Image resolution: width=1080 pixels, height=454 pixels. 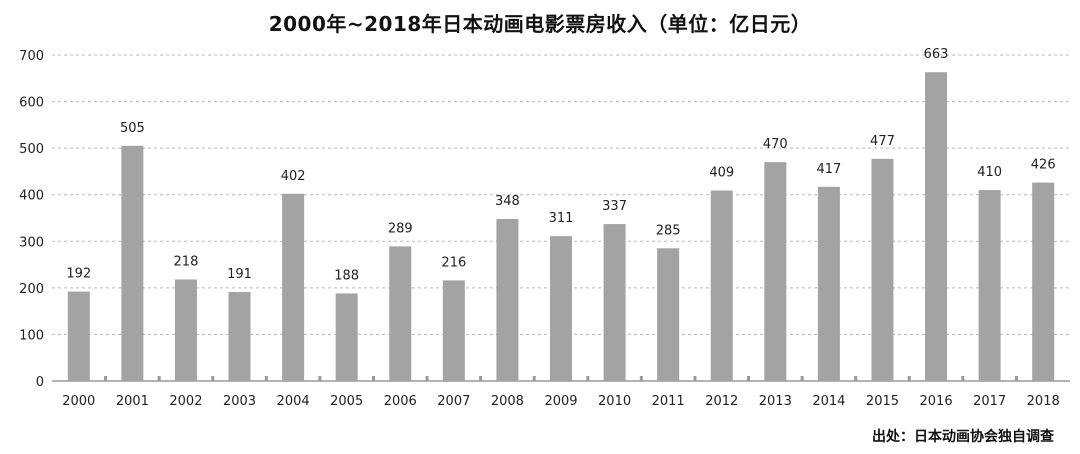 I want to click on bar-2011, so click(x=668, y=314).